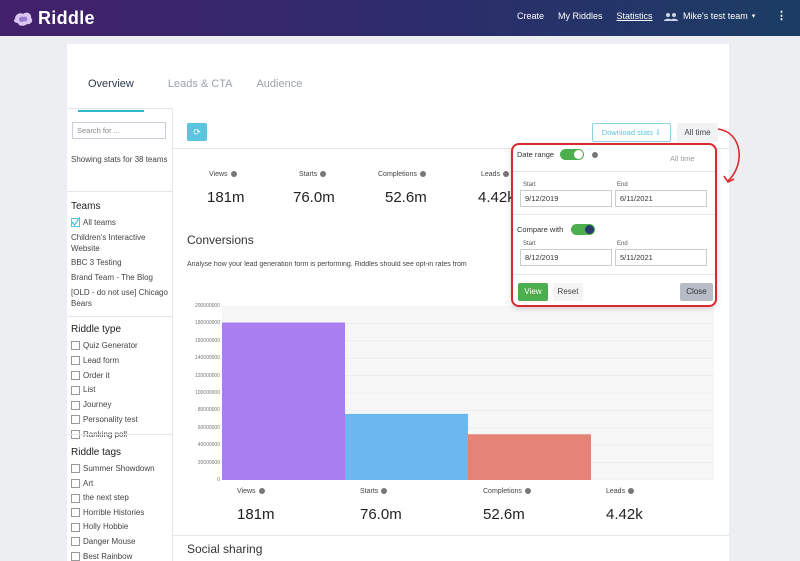 The width and height of the screenshot is (800, 561). I want to click on bar-value-label: 76.0m, so click(381, 514).